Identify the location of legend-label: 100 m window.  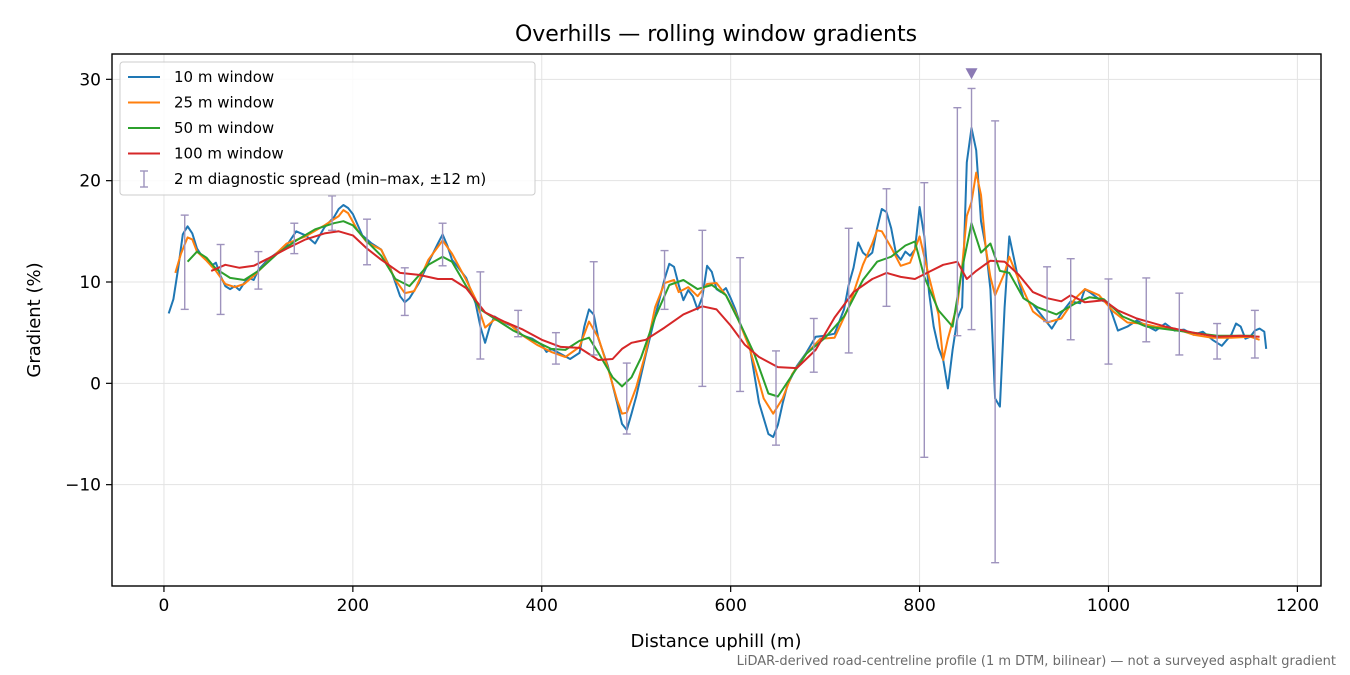
(229, 154).